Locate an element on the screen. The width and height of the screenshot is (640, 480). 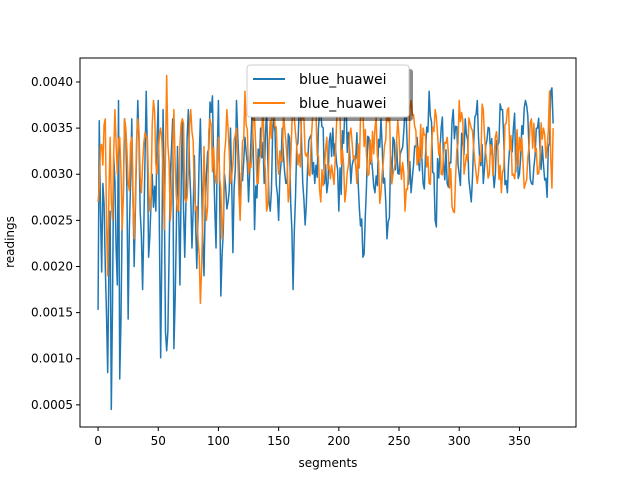
y-tick-label: 0.0010 is located at coordinates (52, 359).